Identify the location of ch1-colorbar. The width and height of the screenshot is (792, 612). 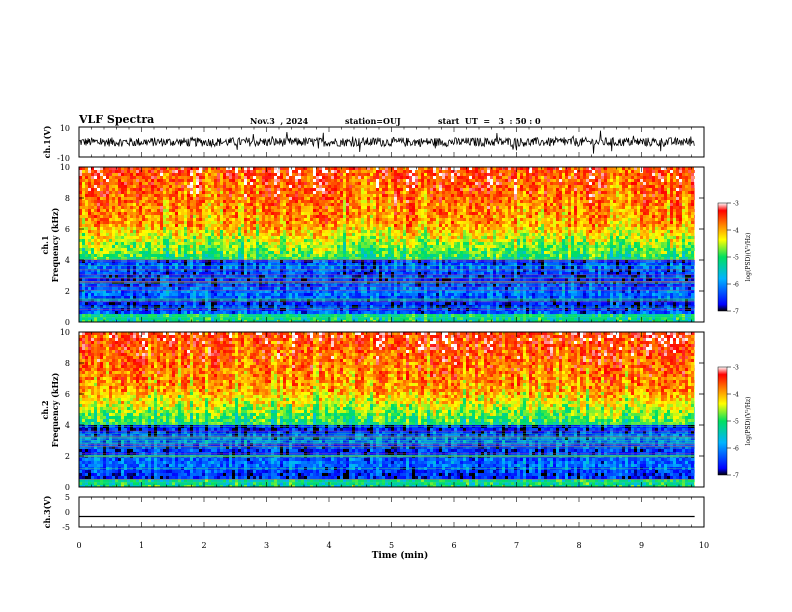
(722, 257).